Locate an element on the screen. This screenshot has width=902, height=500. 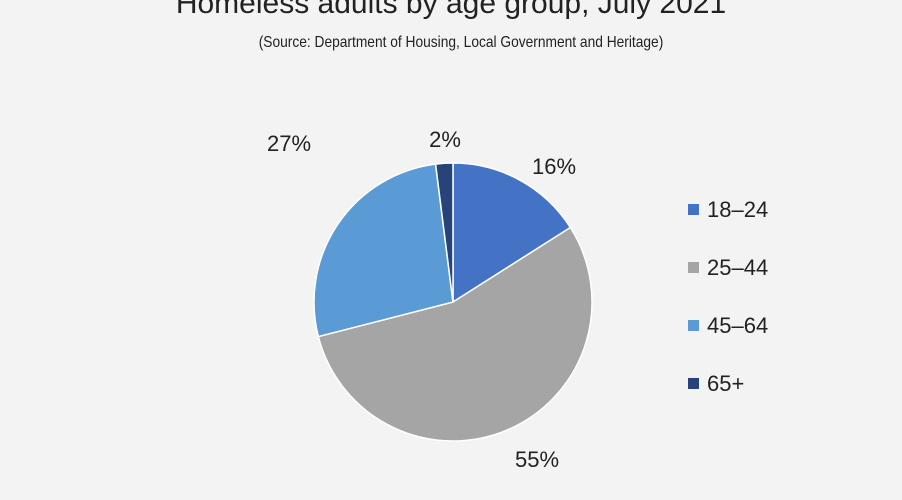
legend-label: 18–24 is located at coordinates (738, 209).